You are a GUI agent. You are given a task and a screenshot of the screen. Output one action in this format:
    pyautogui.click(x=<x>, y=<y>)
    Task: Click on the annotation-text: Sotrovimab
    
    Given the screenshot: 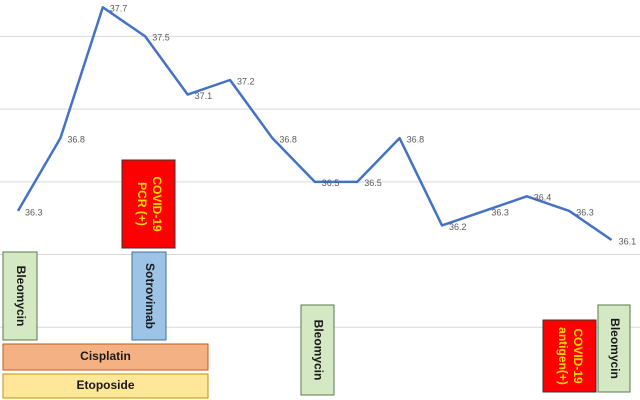 What is the action you would take?
    pyautogui.click(x=150, y=296)
    